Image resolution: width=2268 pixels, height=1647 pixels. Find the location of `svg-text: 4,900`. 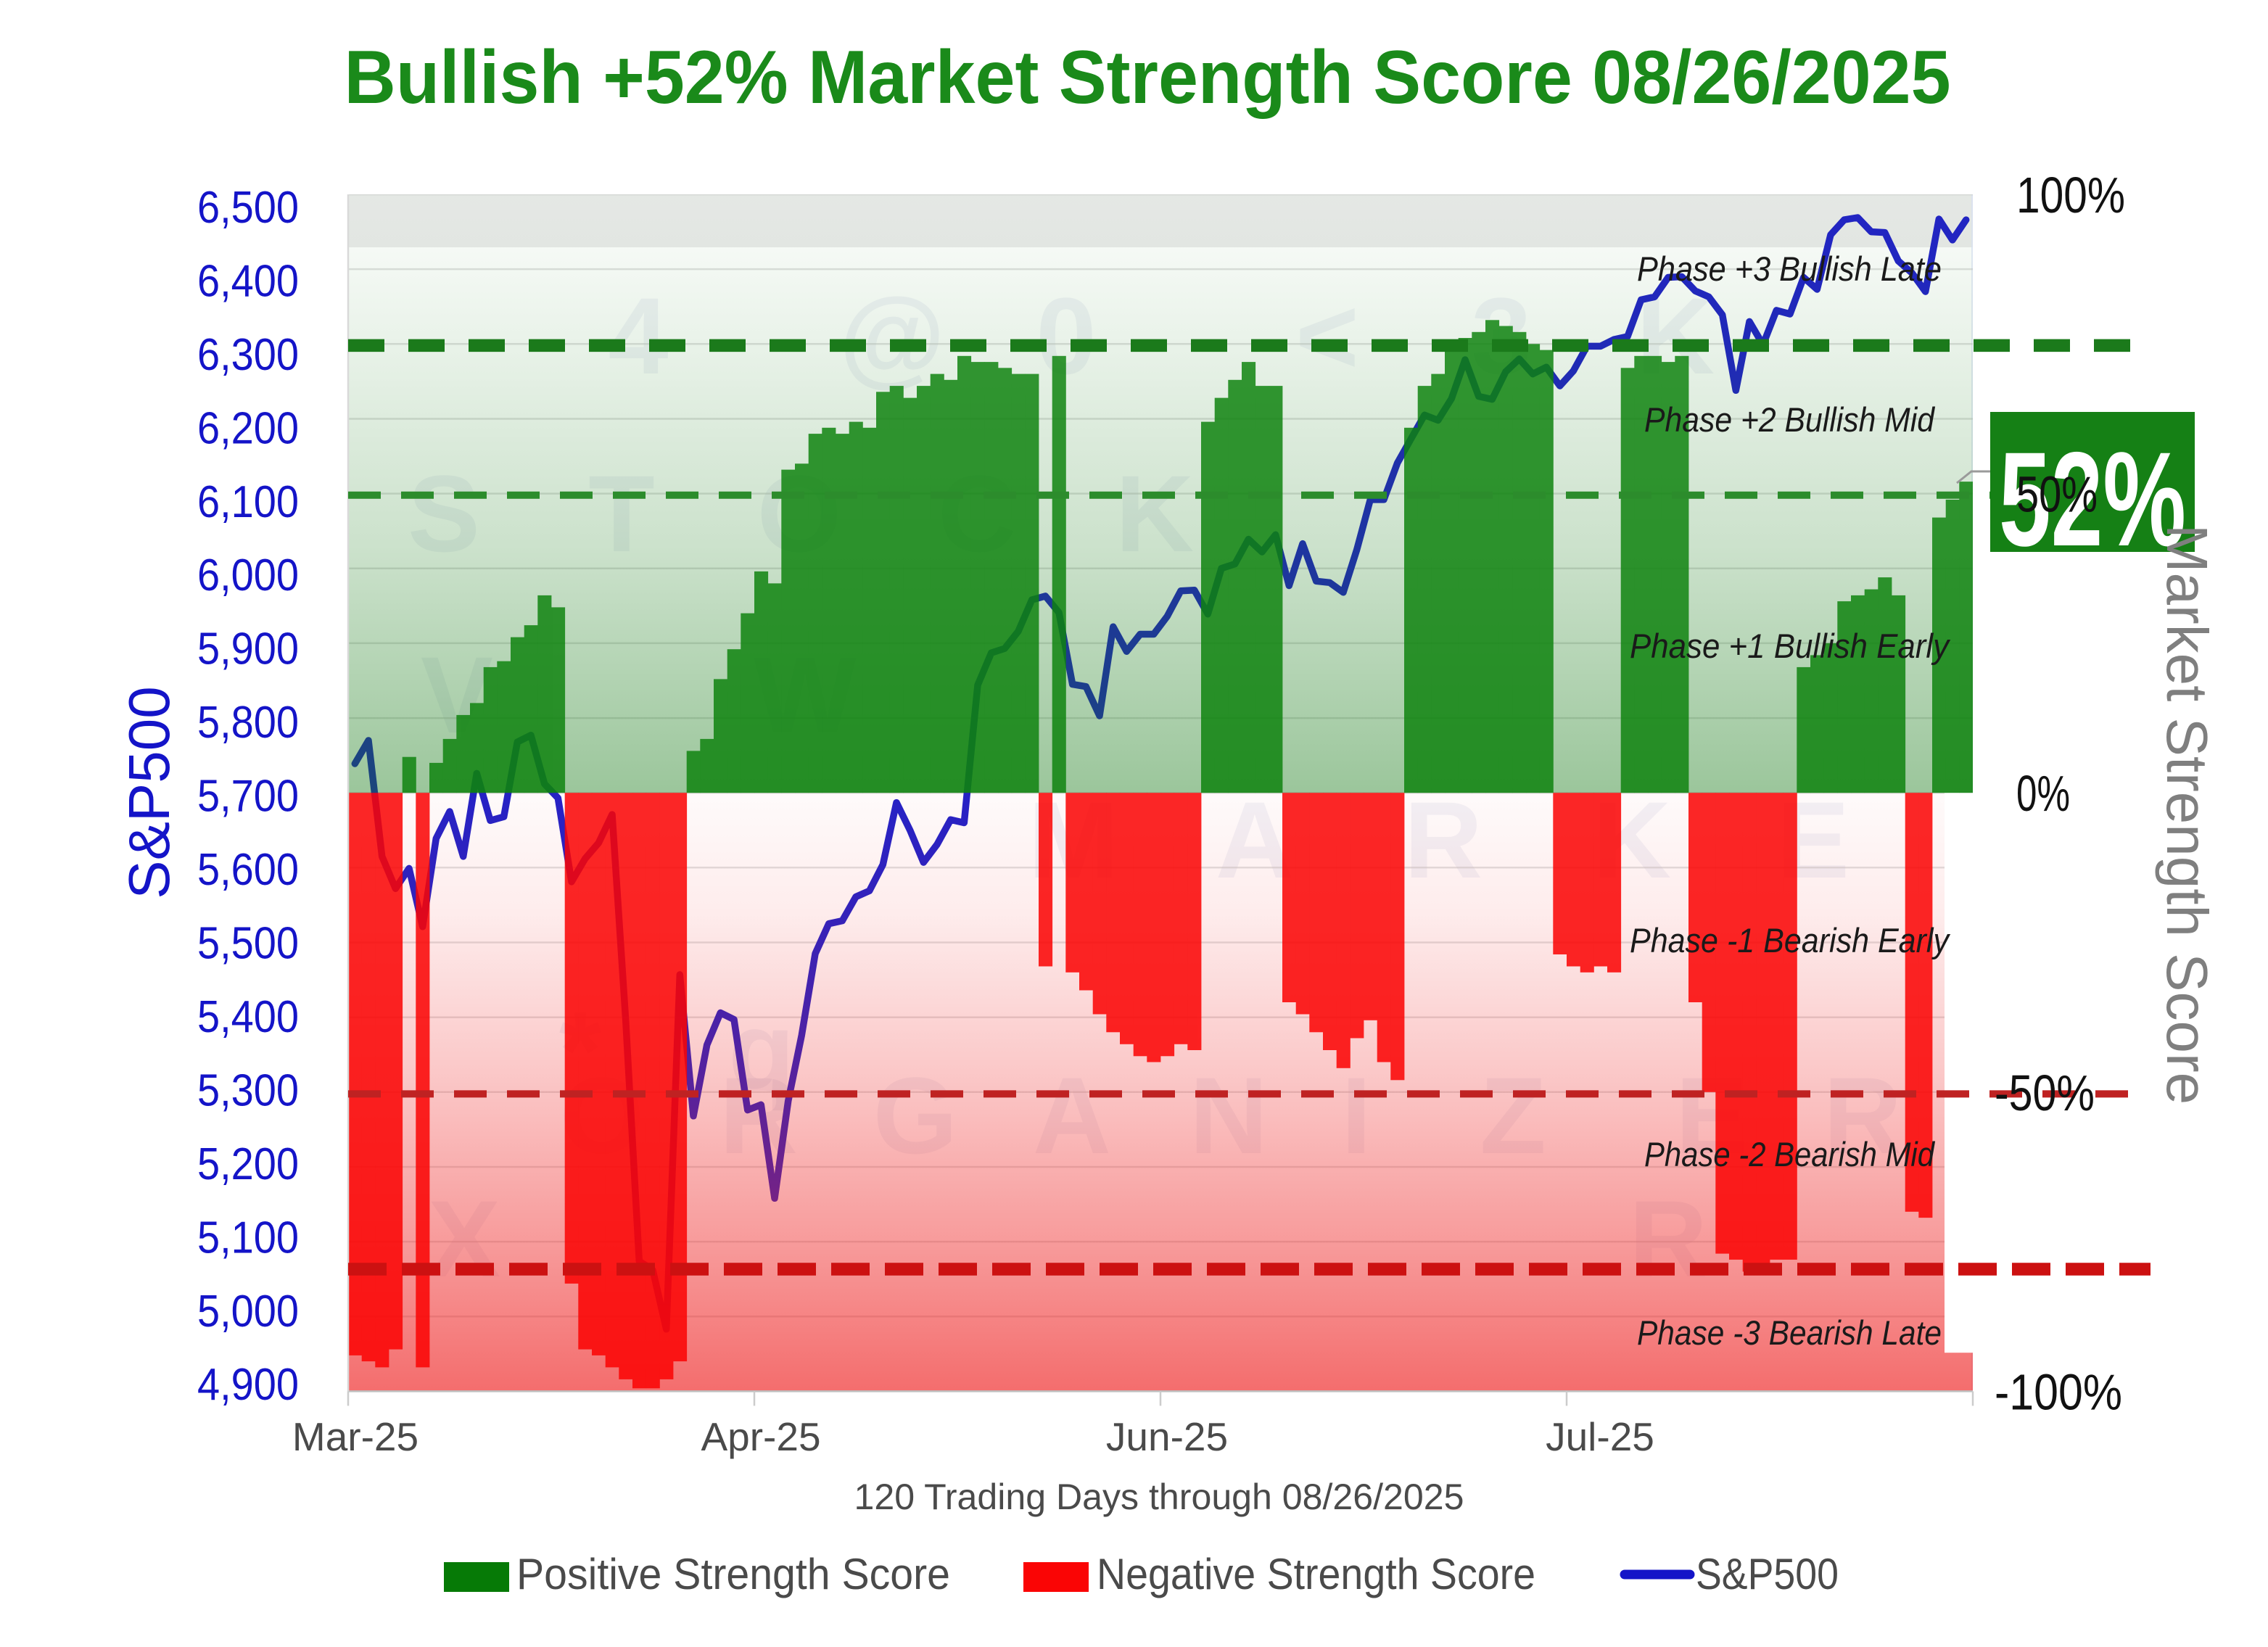

svg-text: 4,900 is located at coordinates (248, 1385).